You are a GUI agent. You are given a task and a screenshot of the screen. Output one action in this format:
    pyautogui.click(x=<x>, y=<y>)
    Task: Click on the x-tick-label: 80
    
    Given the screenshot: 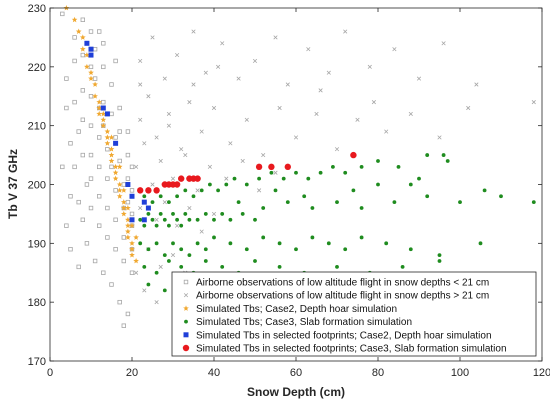 What is the action you would take?
    pyautogui.click(x=378, y=373)
    